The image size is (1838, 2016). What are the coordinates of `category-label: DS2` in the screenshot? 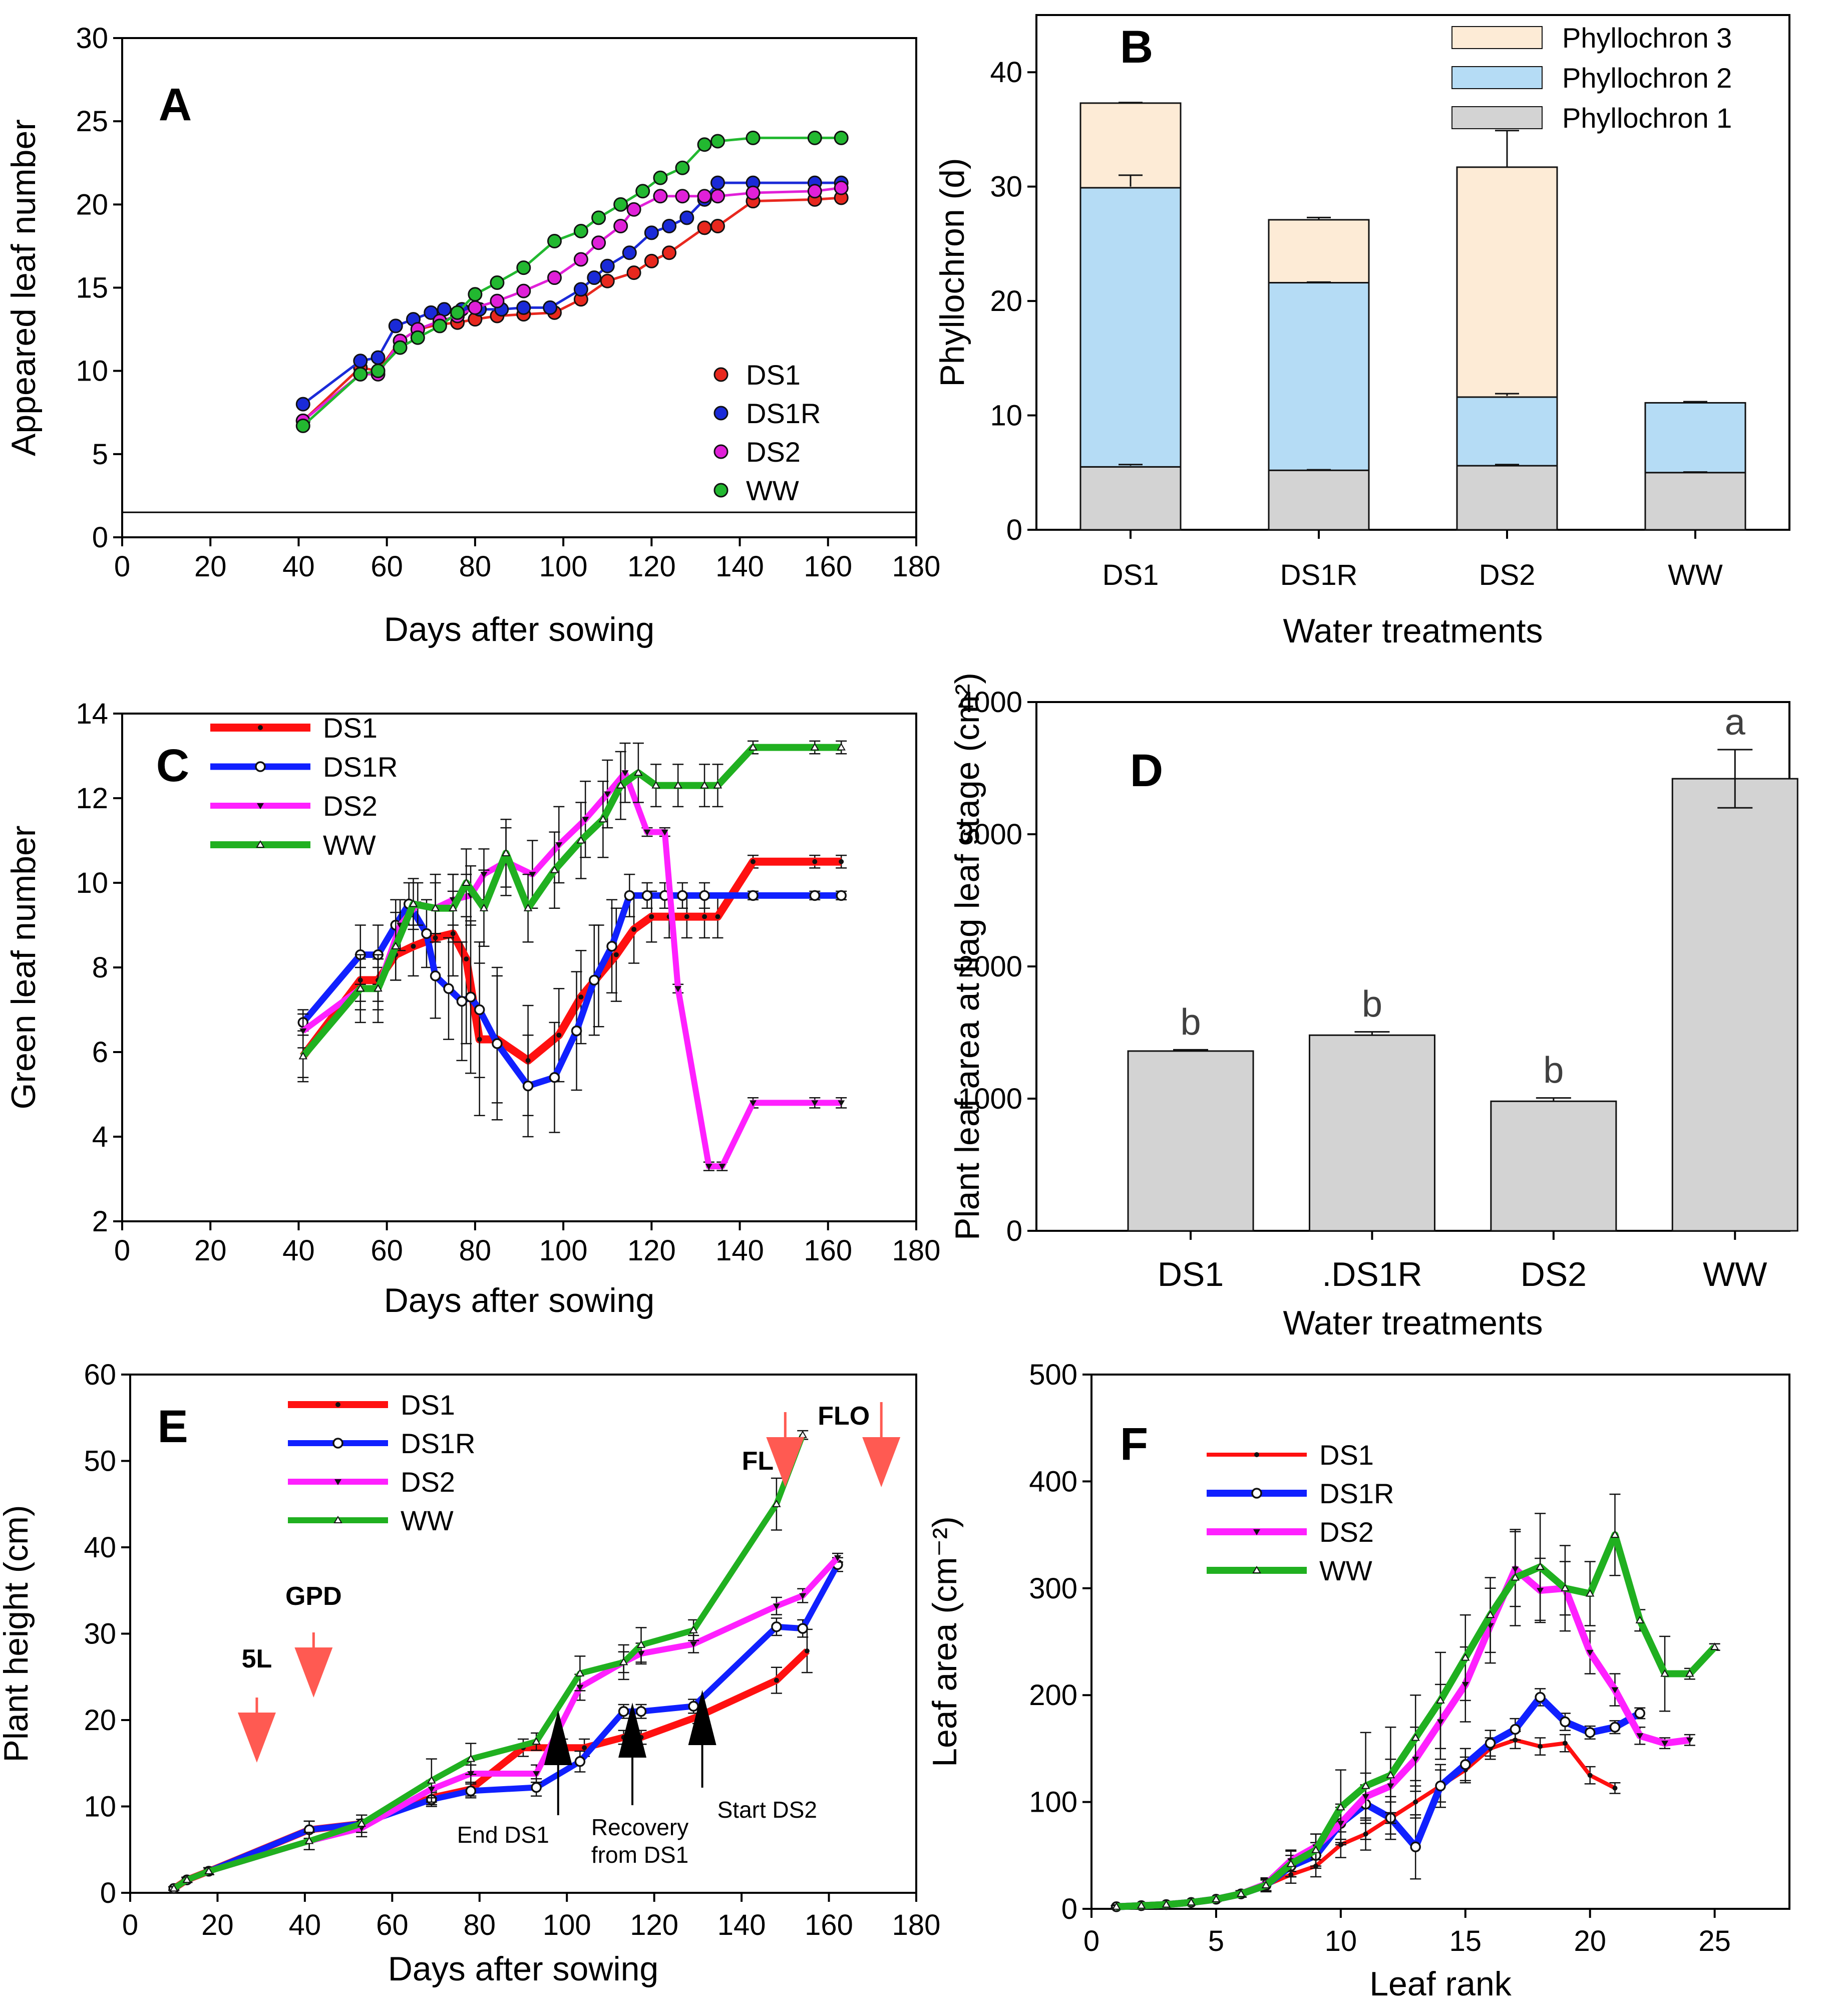 It's located at (1508, 575).